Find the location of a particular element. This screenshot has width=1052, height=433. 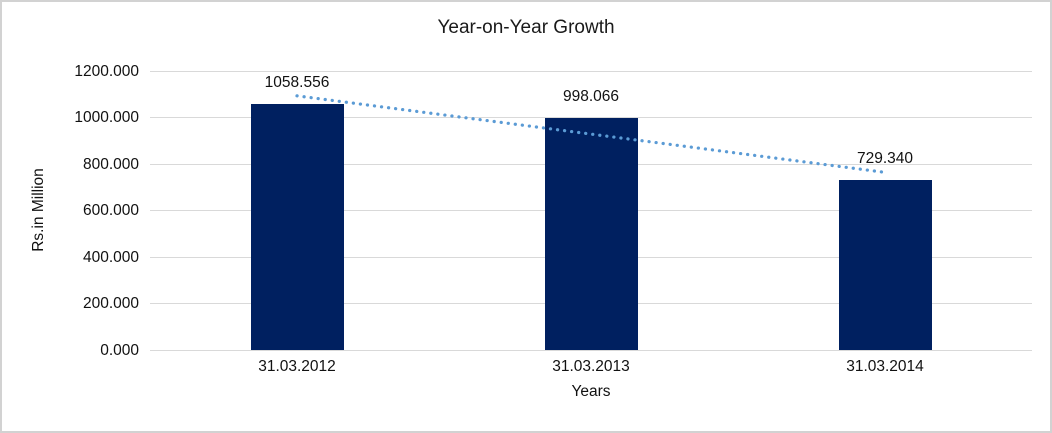

trendline is located at coordinates (591, 134).